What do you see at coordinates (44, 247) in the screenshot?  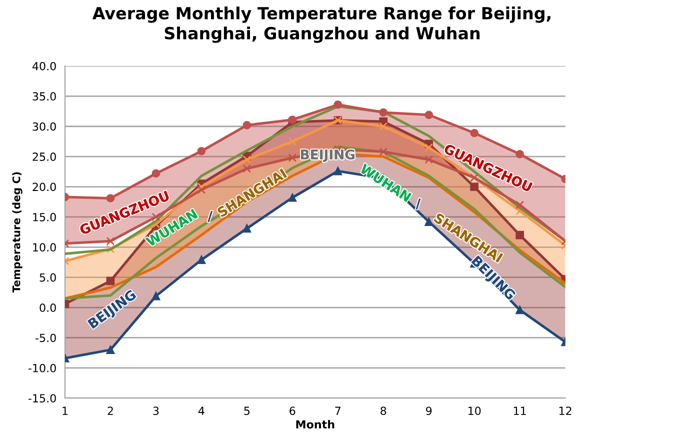 I see `y-tick-label: 10.0` at bounding box center [44, 247].